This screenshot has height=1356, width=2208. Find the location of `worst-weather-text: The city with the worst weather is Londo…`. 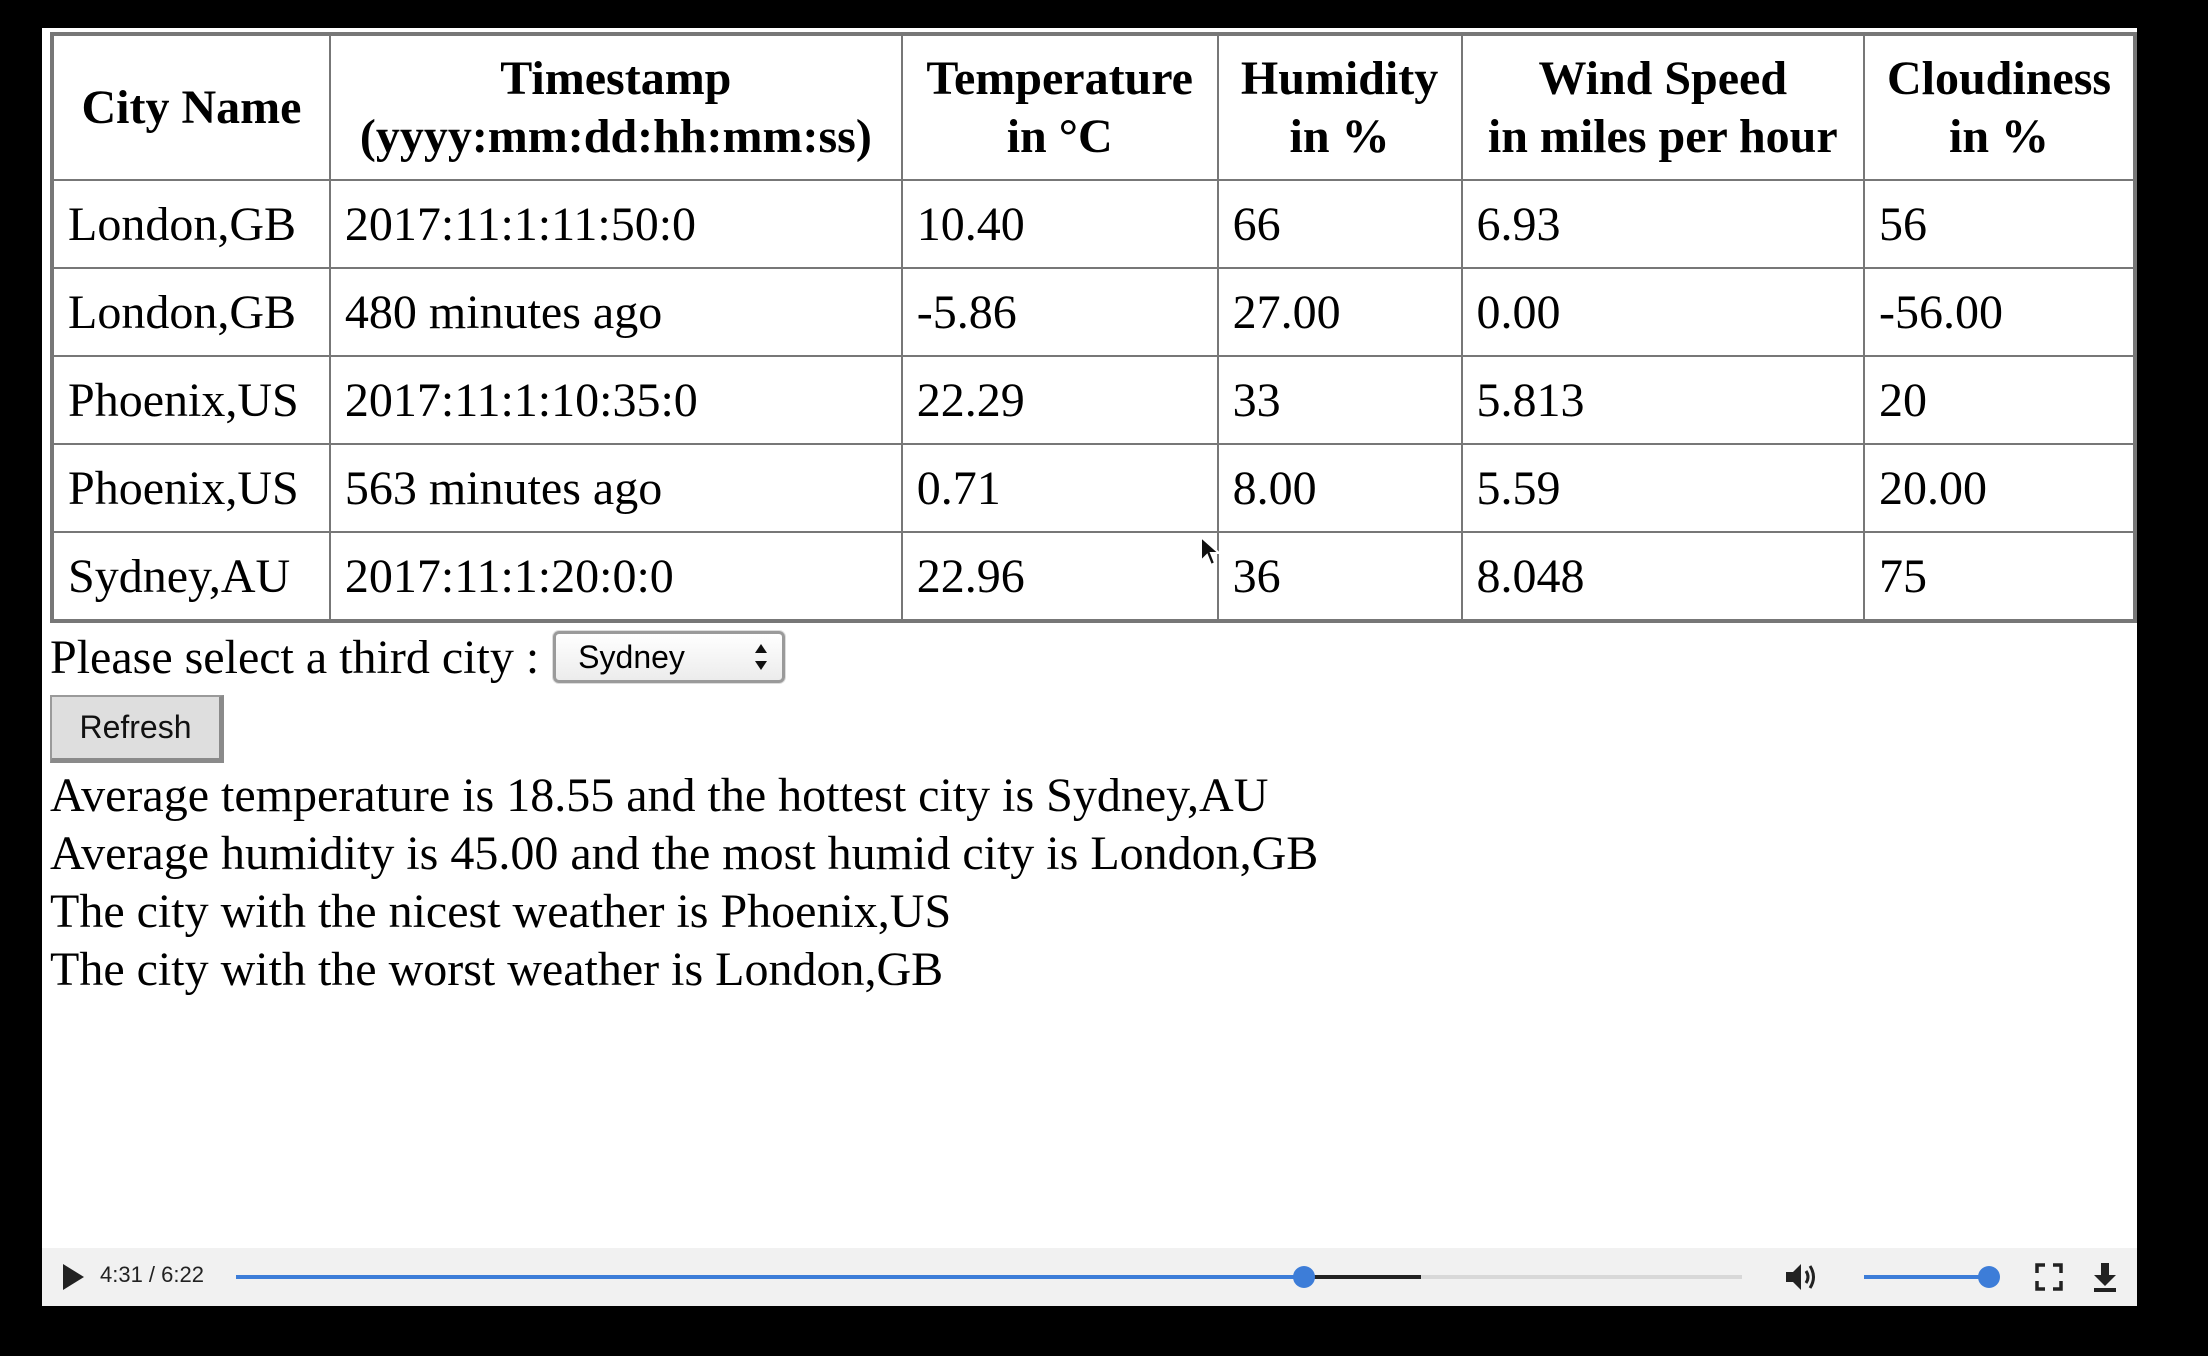

worst-weather-text: The city with the worst weather is Londo… is located at coordinates (497, 969).